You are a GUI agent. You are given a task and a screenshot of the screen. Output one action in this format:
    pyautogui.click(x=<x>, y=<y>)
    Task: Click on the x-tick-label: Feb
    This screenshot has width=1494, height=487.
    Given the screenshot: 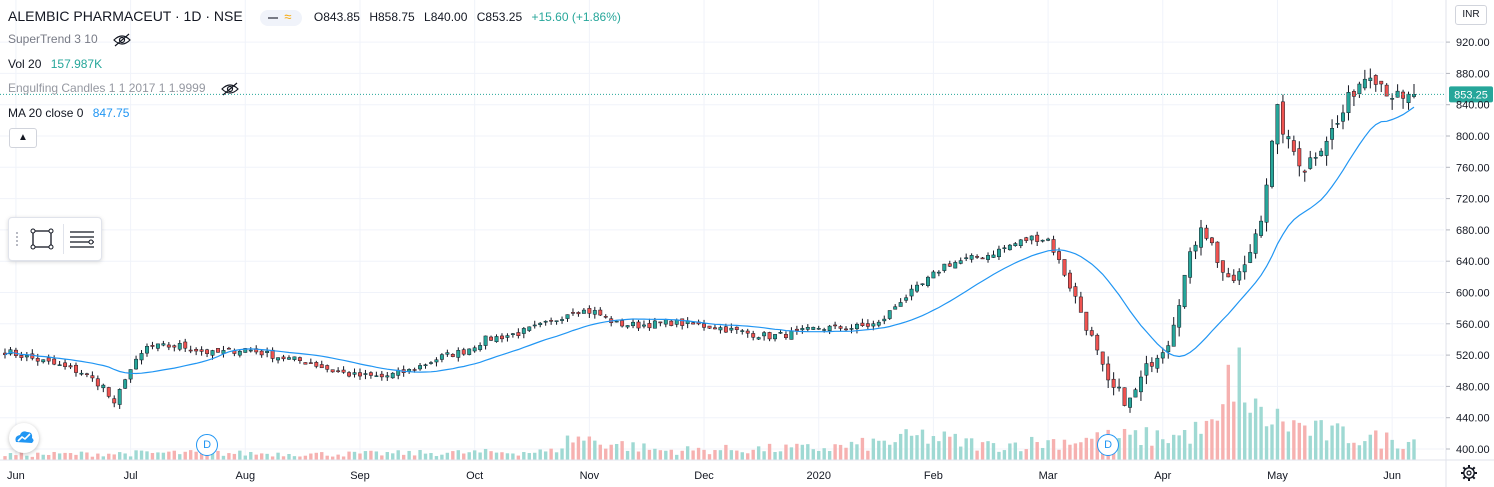 What is the action you would take?
    pyautogui.click(x=933, y=476)
    